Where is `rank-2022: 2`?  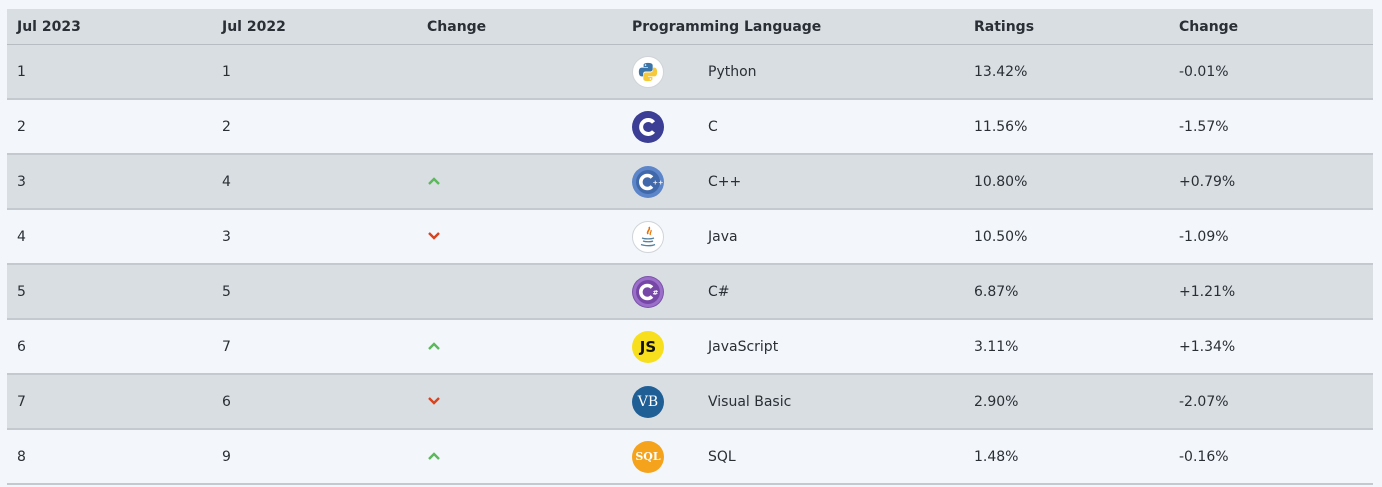 rank-2022: 2 is located at coordinates (226, 126).